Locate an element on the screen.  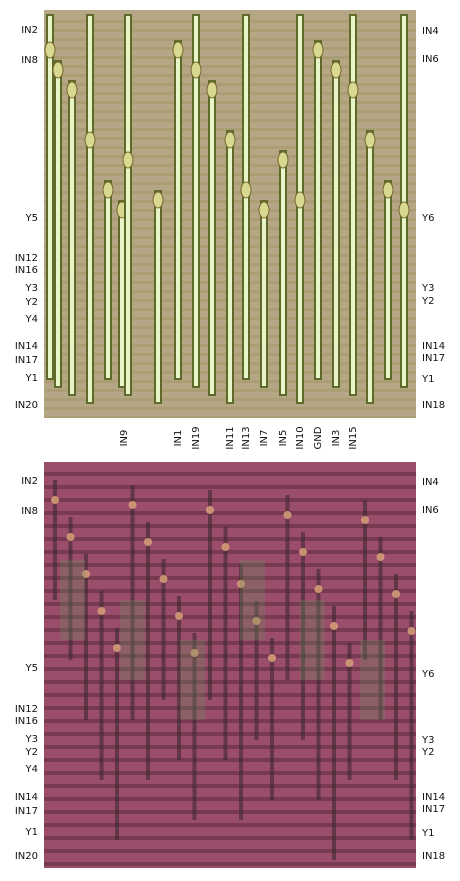
pin-label: IN14 is located at coordinates (433, 346).